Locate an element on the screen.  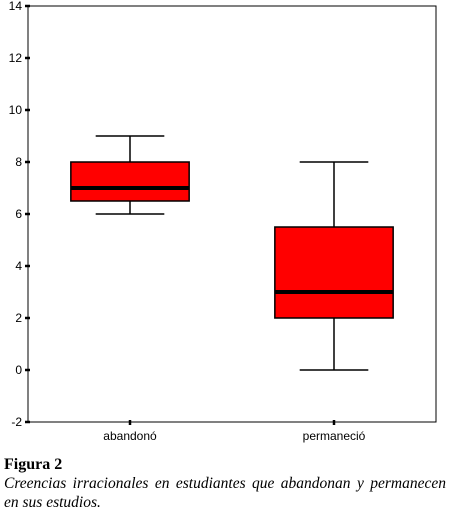
x-axis: abandonó permaneció is located at coordinates (234, 431).